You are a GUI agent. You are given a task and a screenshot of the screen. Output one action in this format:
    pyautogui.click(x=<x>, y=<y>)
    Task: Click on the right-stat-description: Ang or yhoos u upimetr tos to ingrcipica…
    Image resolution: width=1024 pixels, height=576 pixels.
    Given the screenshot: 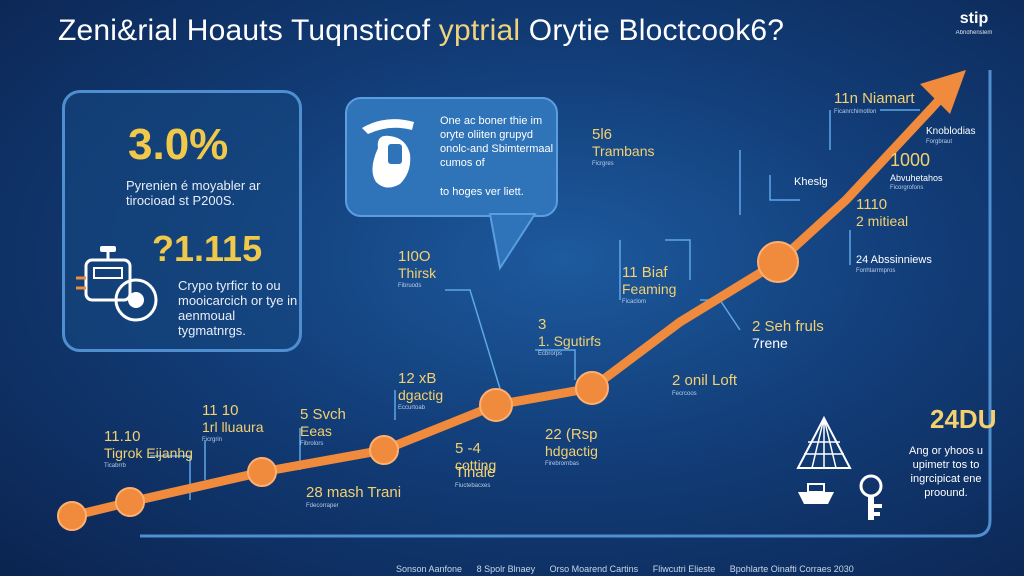 What is the action you would take?
    pyautogui.click(x=946, y=472)
    